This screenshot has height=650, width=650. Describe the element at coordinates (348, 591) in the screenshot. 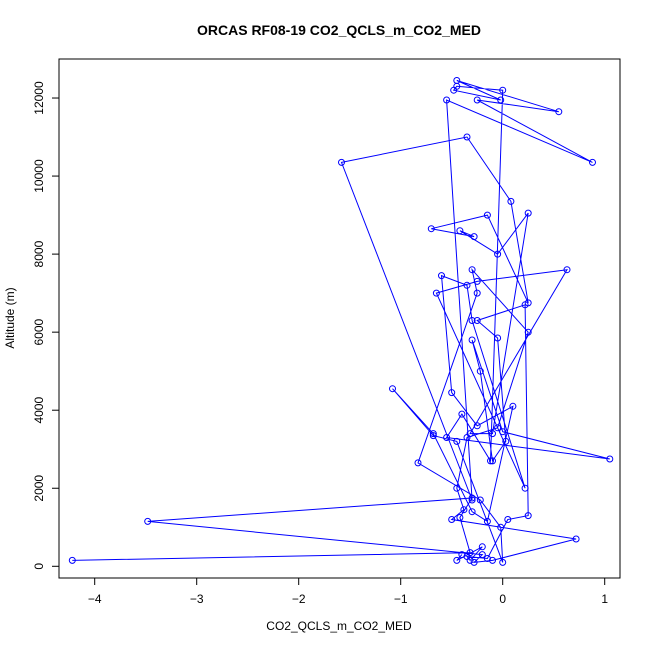

I see `x-axis: −4 −3 −2 −1 0 1` at that location.